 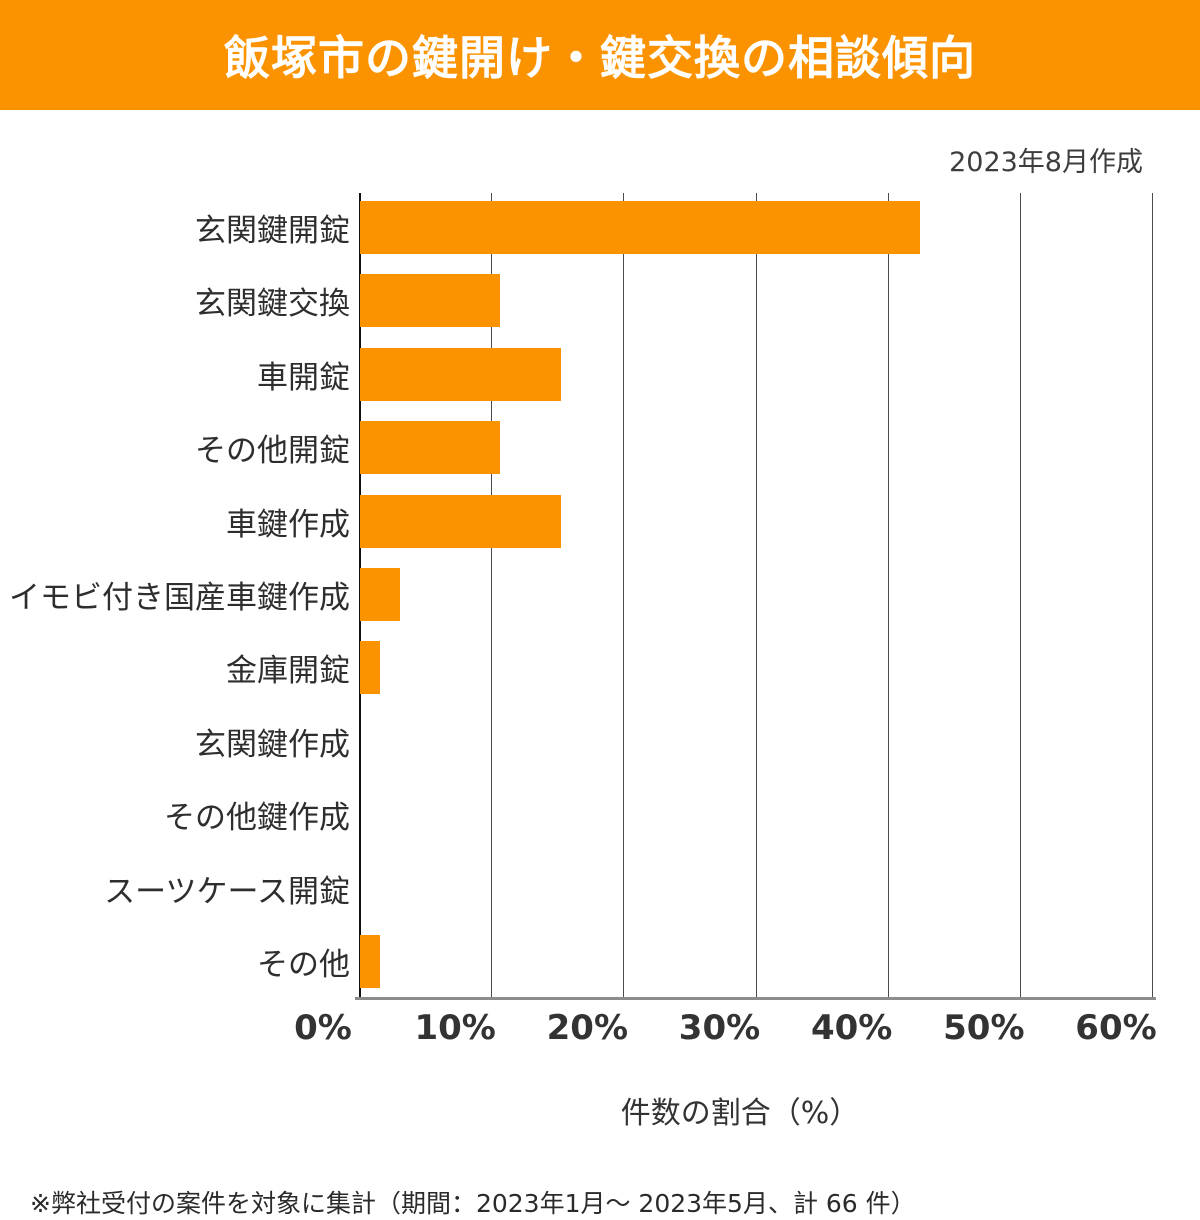 What do you see at coordinates (740, 1113) in the screenshot?
I see `x-axis-title: 件数の割合（%）` at bounding box center [740, 1113].